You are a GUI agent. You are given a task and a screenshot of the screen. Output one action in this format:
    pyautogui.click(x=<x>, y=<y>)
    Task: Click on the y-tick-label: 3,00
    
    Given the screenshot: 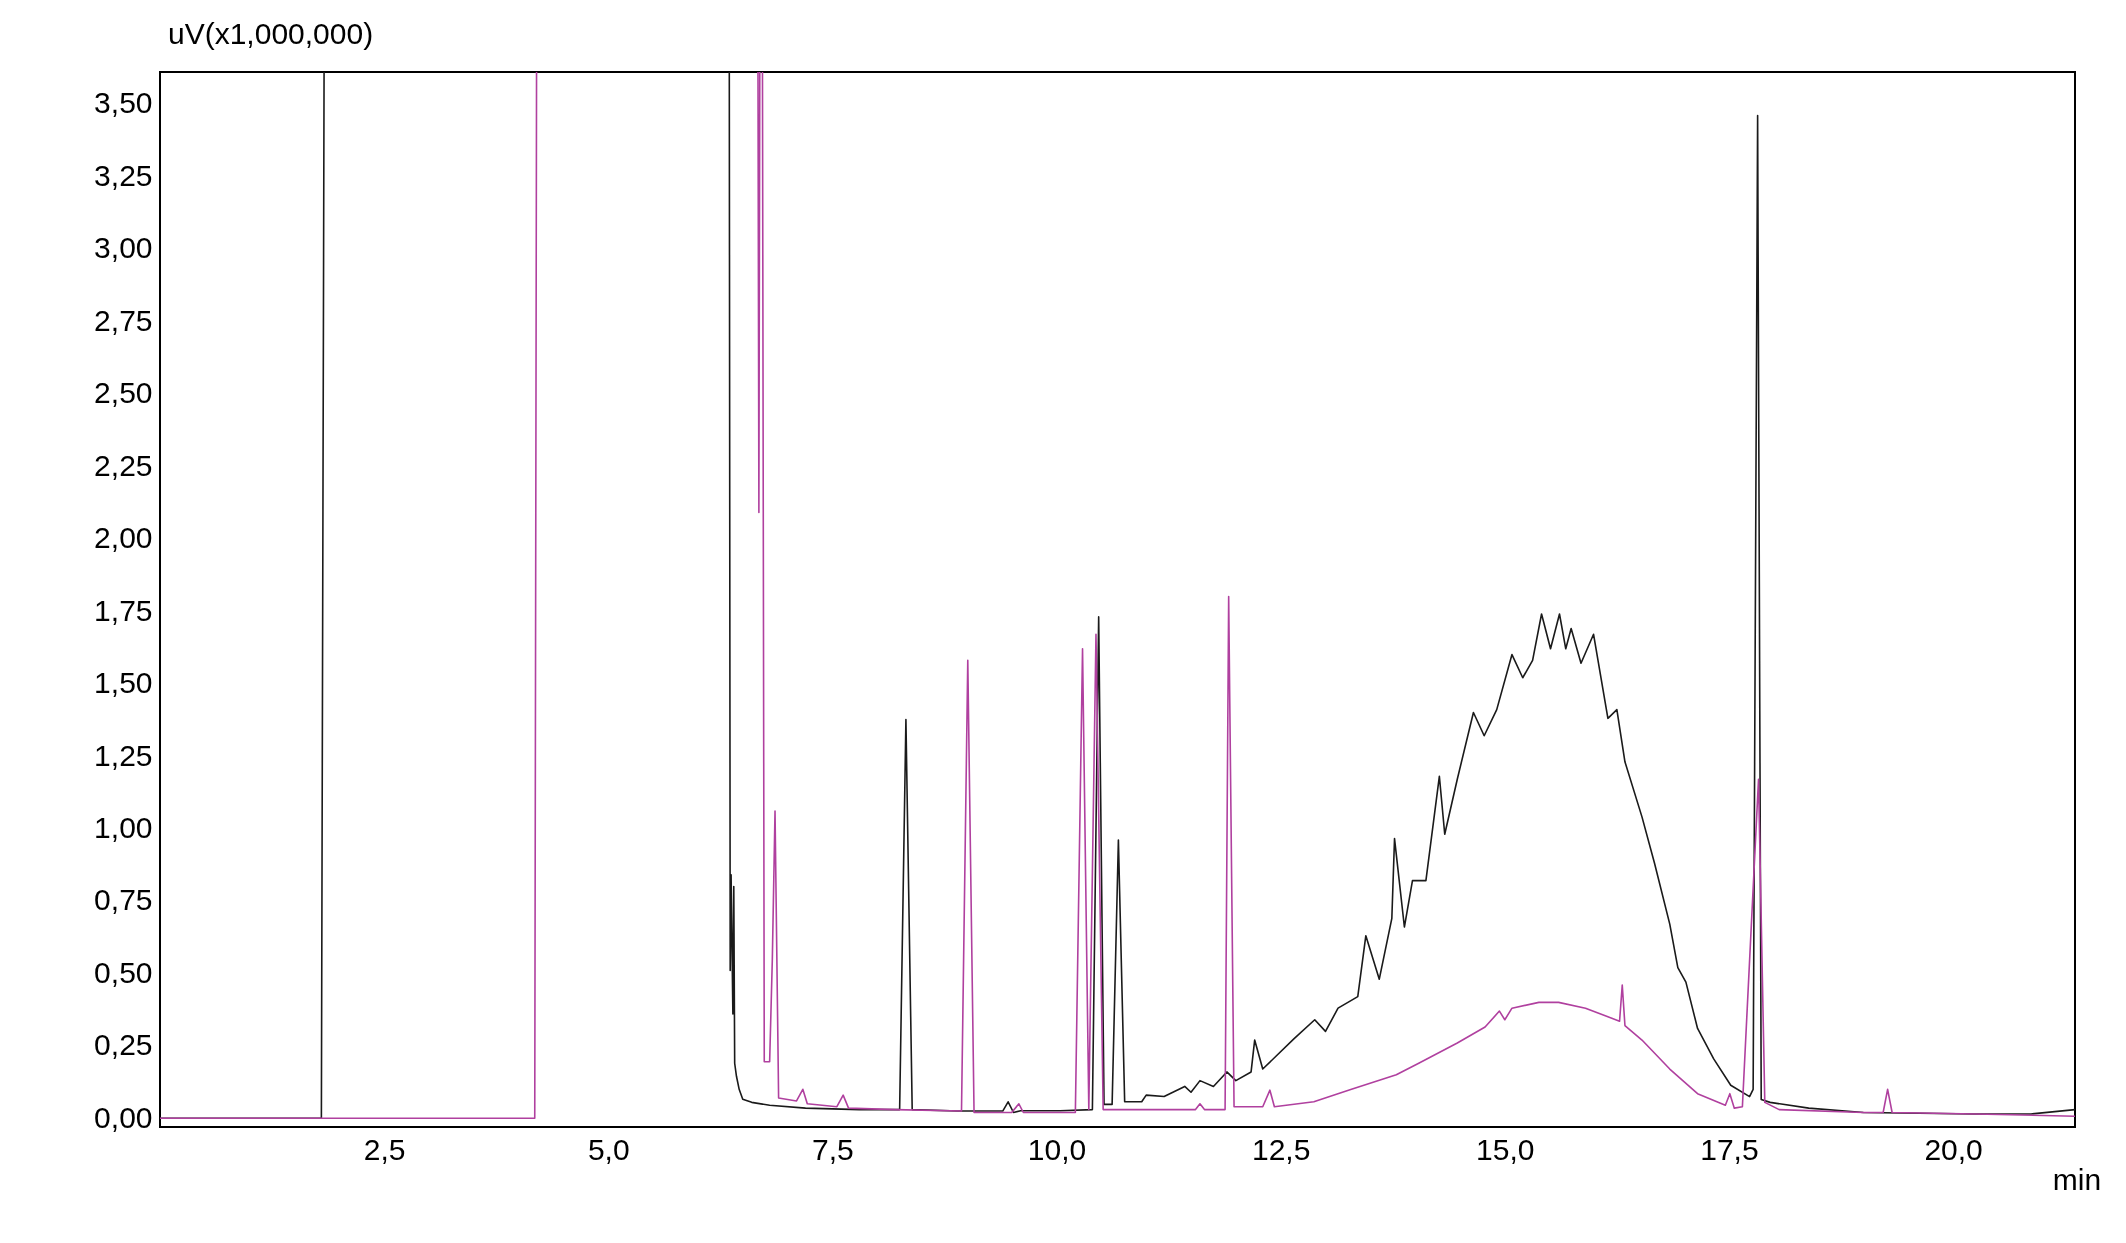 What is the action you would take?
    pyautogui.click(x=123, y=248)
    